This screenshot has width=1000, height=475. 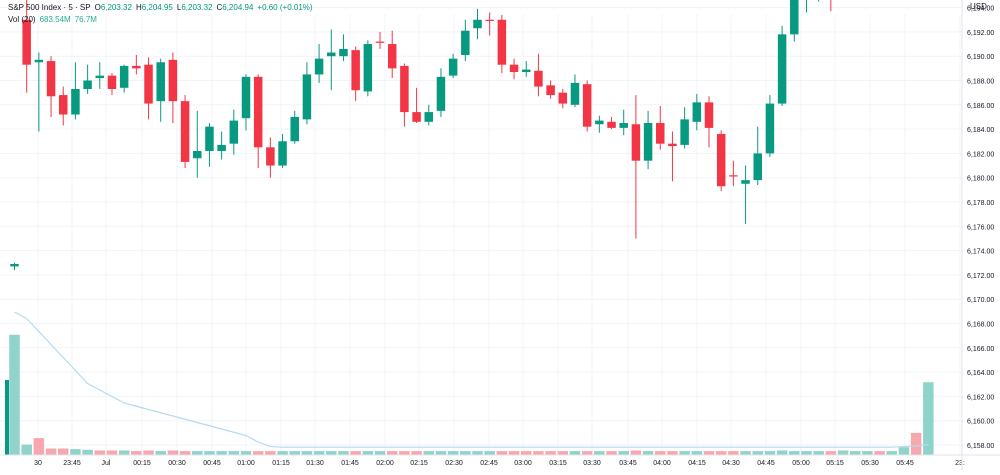 I want to click on y-tick-label: 6,168.00, so click(x=980, y=325).